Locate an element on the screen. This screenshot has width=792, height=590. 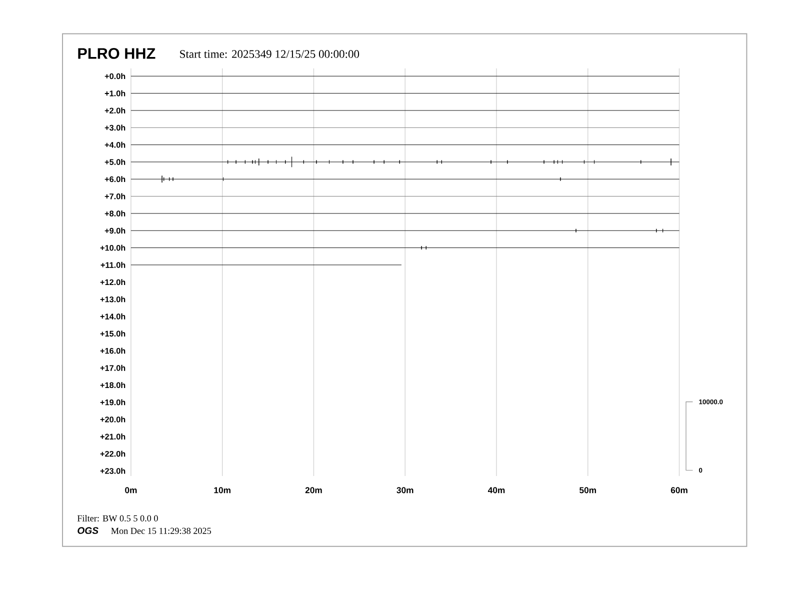
text: Filter: BW 0.5 5 0.0 0 is located at coordinates (117, 518).